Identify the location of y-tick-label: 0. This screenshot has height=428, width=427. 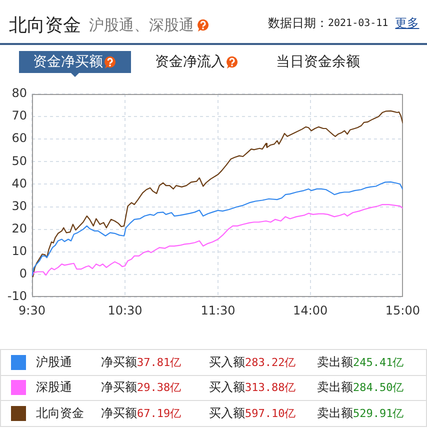
(23, 273).